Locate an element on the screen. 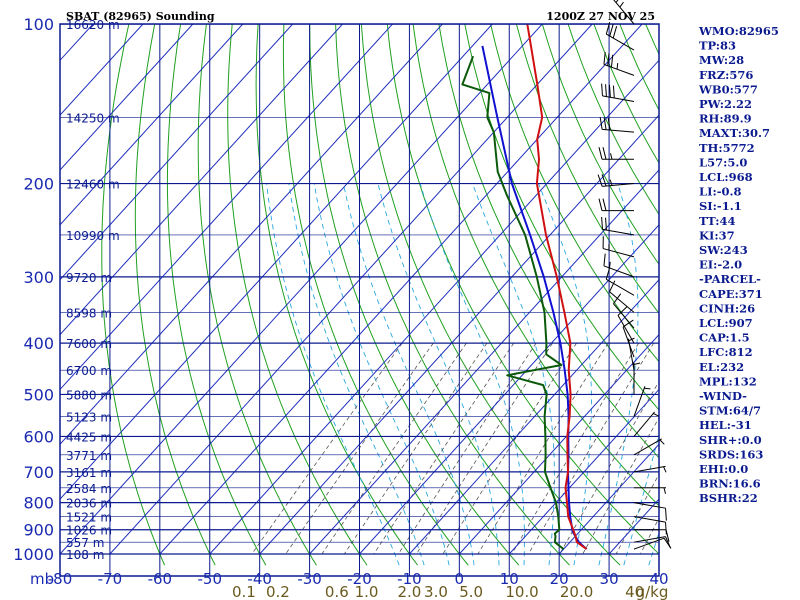 Image resolution: width=800 pixels, height=600 pixels. stability-index-value: LFC:812 is located at coordinates (726, 352).